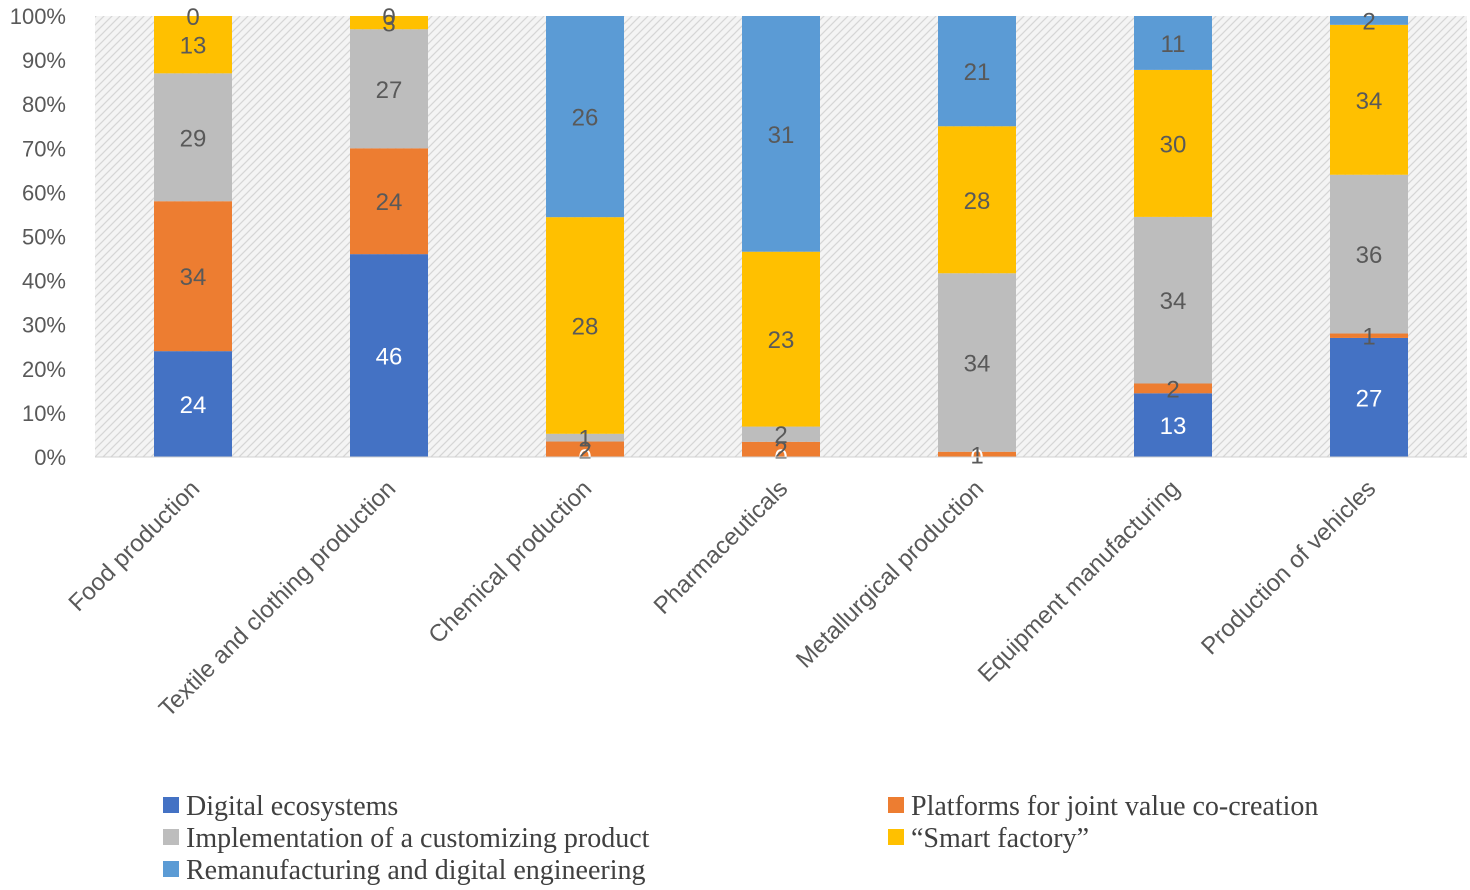 This screenshot has height=890, width=1470. Describe the element at coordinates (890, 574) in the screenshot. I see `category-label: Metallurgical production` at that location.